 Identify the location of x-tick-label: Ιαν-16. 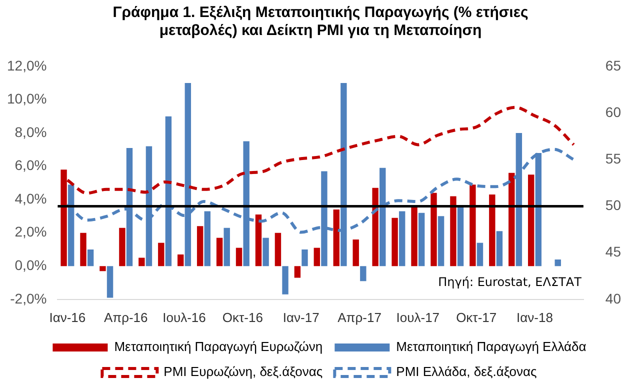
(67, 317).